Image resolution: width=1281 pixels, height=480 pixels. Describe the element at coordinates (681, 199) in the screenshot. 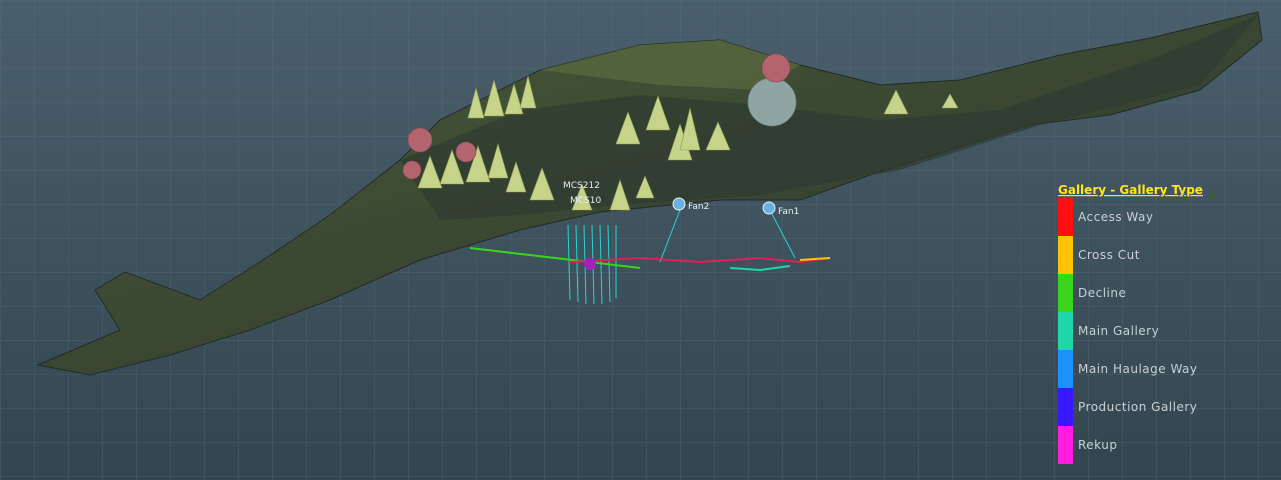

I see `scene-labels: MCS212 MCS10 Fan2 Fan1` at that location.